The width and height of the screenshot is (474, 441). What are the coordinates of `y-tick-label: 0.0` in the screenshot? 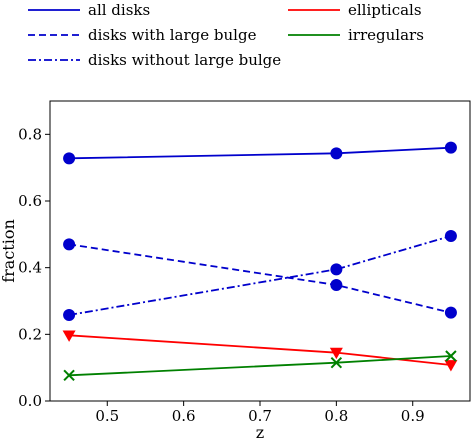 It's located at (30, 401).